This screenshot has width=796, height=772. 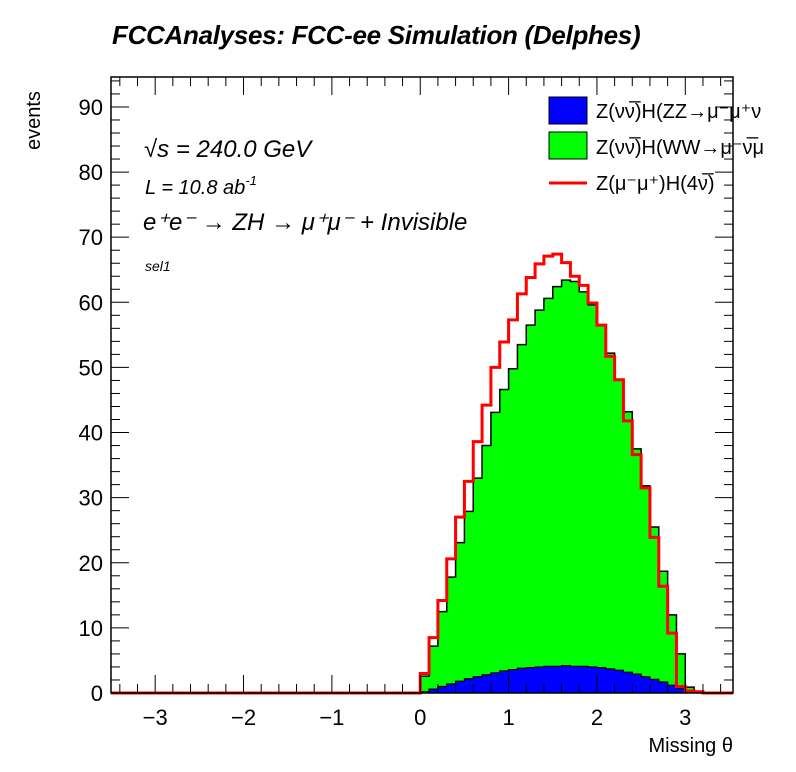 I want to click on x-tick-label: 1, so click(x=508, y=717).